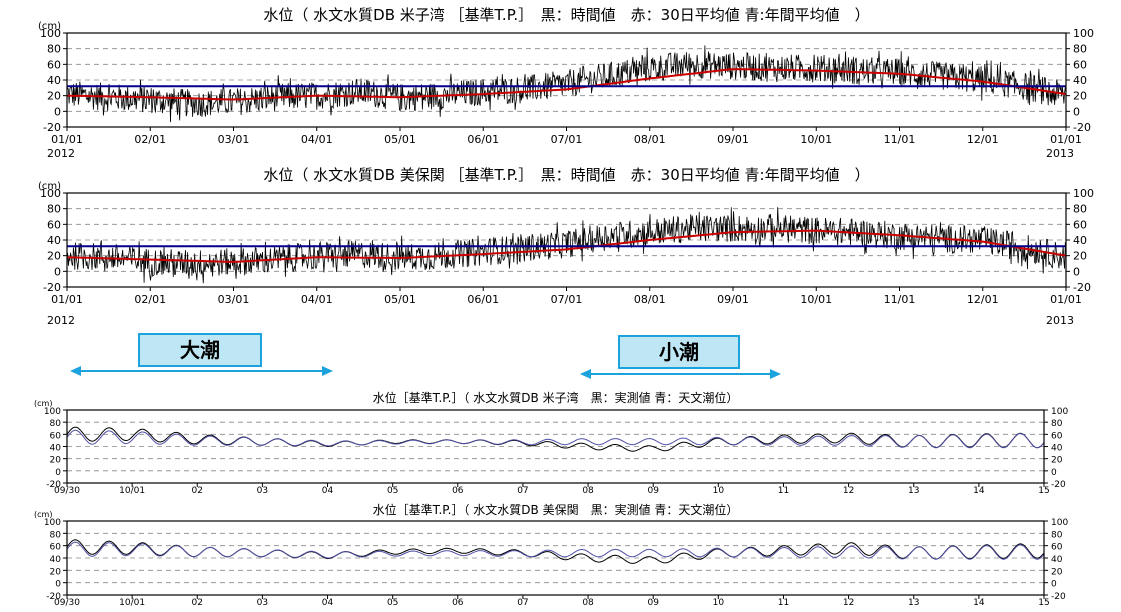 The width and height of the screenshot is (1121, 612). I want to click on spring-tide-label: 大潮, so click(200, 350).